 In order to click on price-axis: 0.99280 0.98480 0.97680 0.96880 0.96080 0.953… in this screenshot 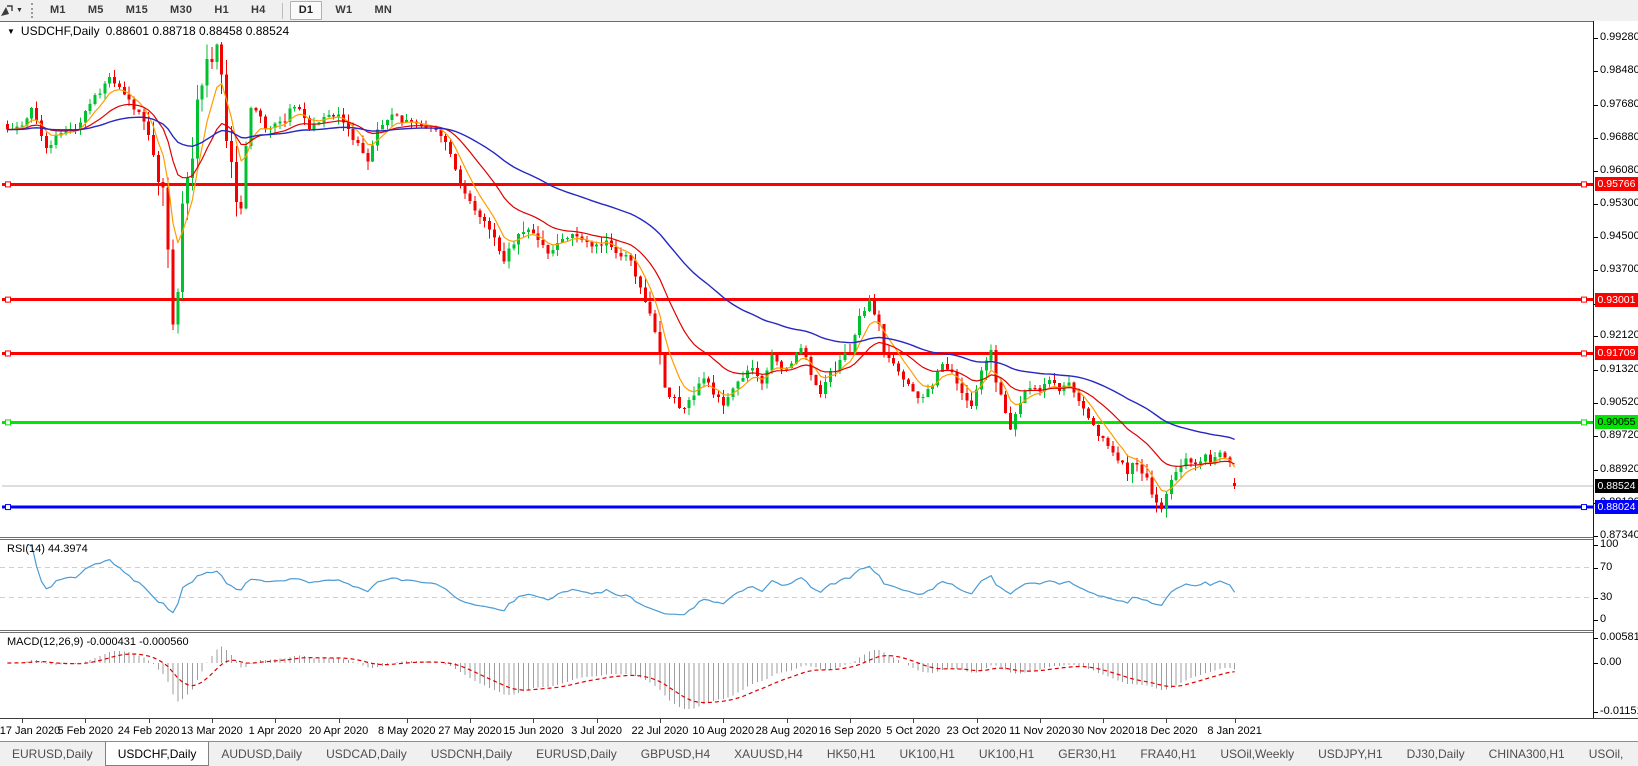, I will do `click(1615, 369)`.